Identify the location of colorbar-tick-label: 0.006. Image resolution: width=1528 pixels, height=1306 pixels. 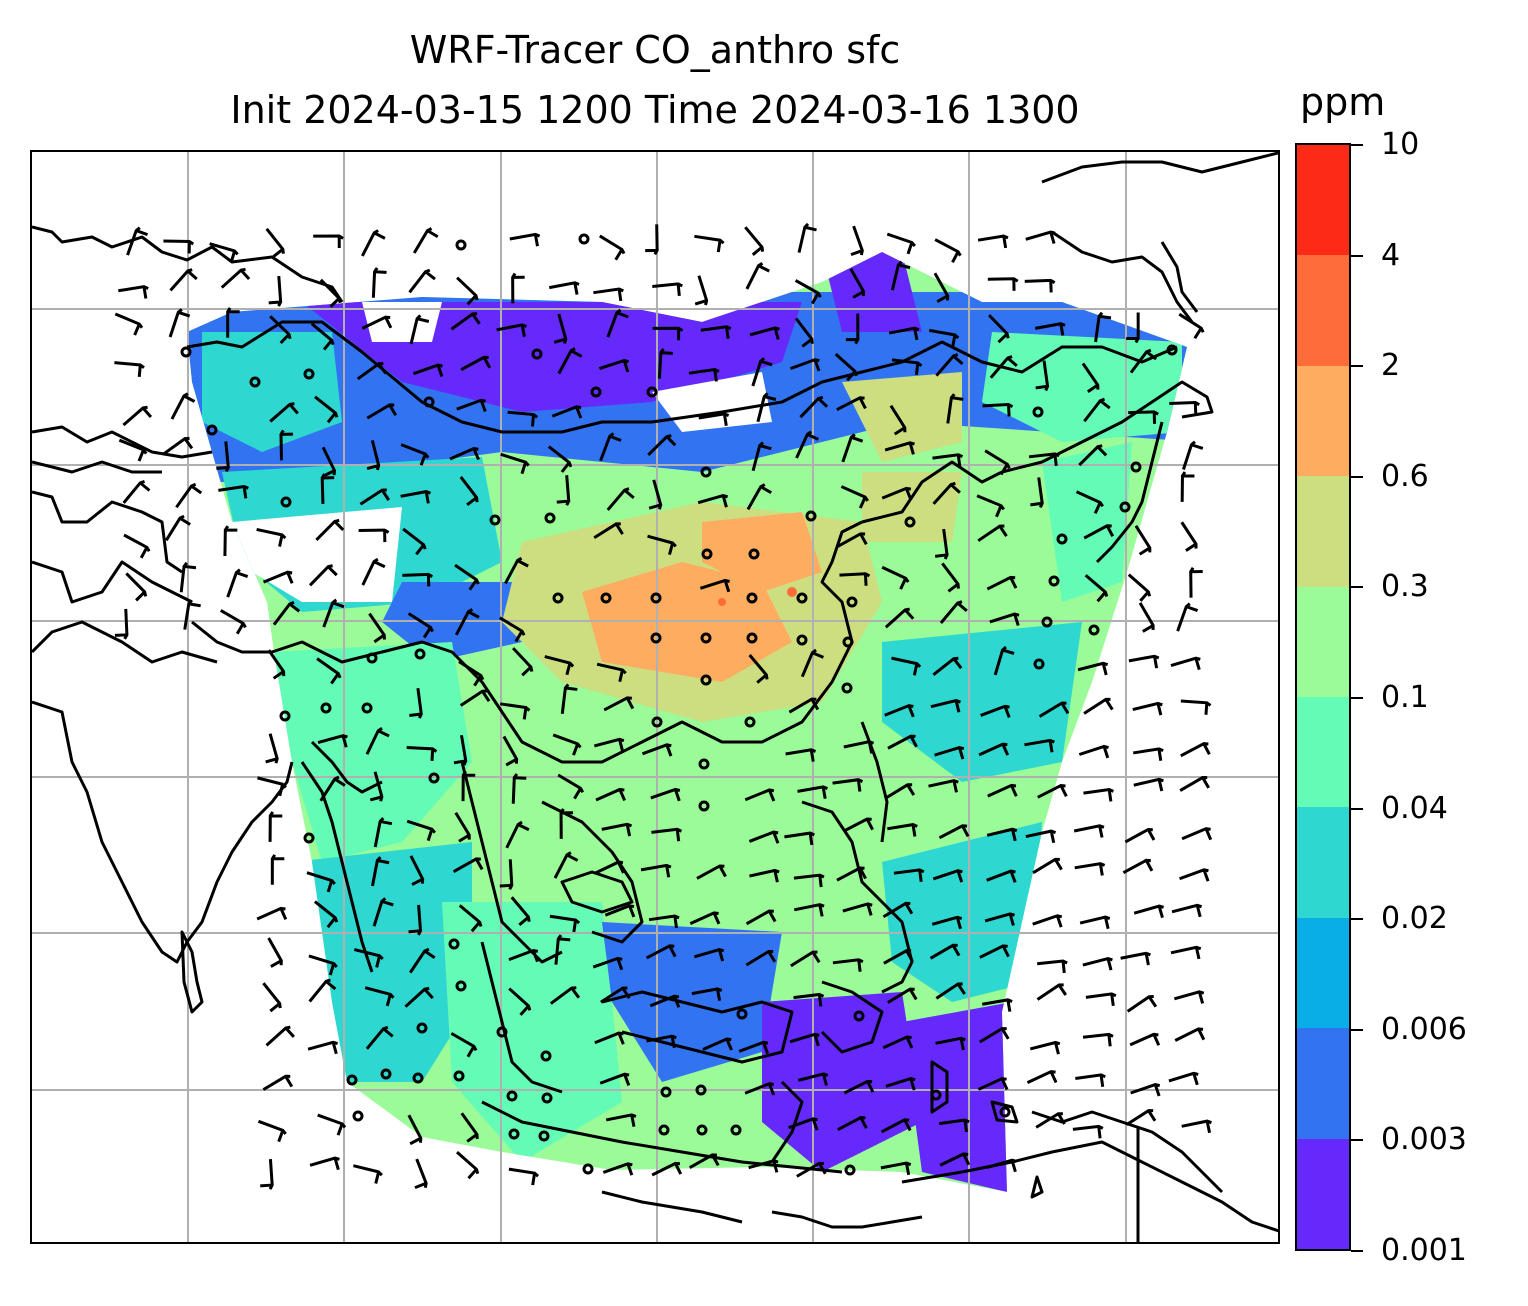
(1424, 1029).